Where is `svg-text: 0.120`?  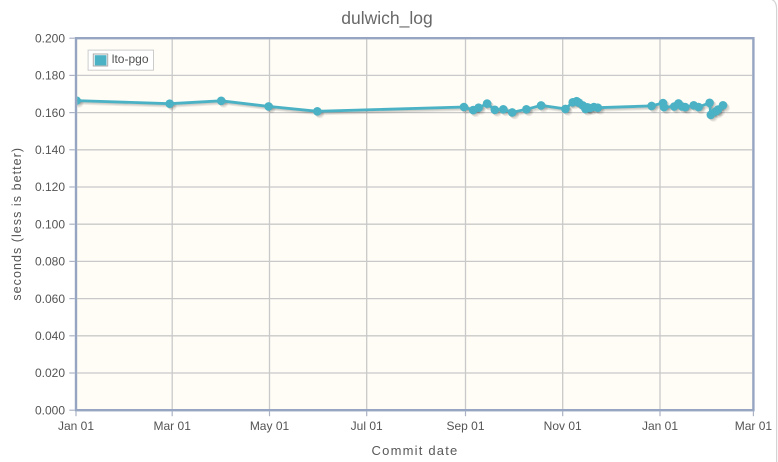 svg-text: 0.120 is located at coordinates (50, 187).